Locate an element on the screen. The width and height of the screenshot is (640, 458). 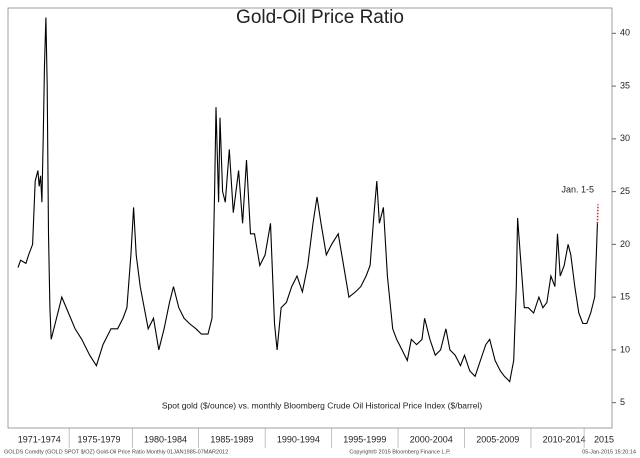
annotation: Jan. 1-5 is located at coordinates (578, 190).